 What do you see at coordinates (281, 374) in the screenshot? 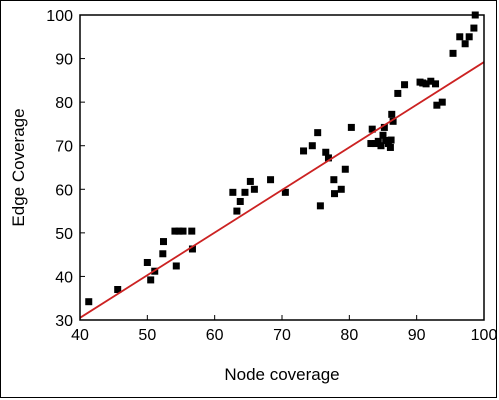
I see `x-axis-title: Node coverage` at bounding box center [281, 374].